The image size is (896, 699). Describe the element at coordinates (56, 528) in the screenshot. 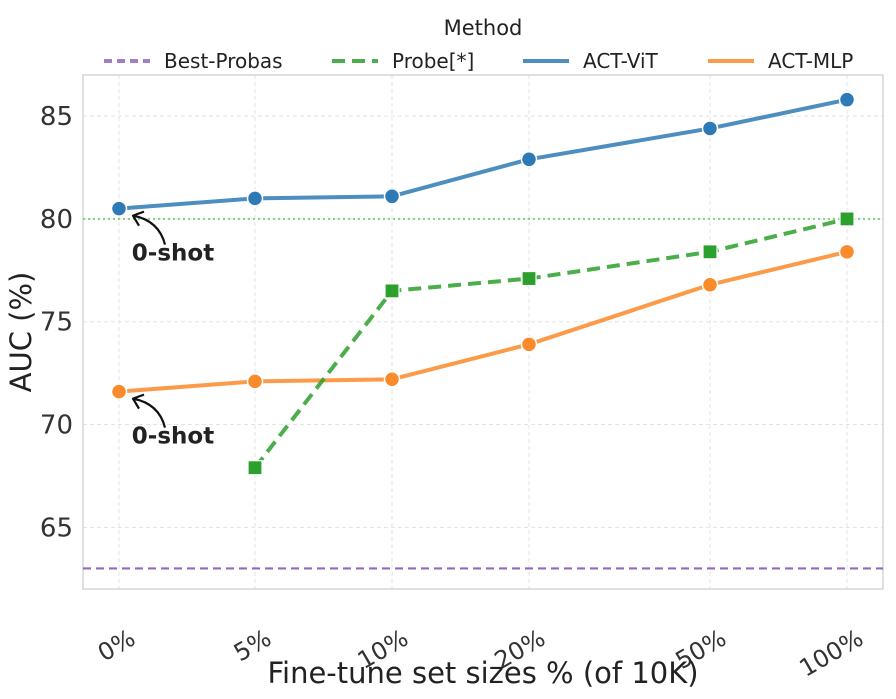

I see `y-tick-label: 65` at that location.